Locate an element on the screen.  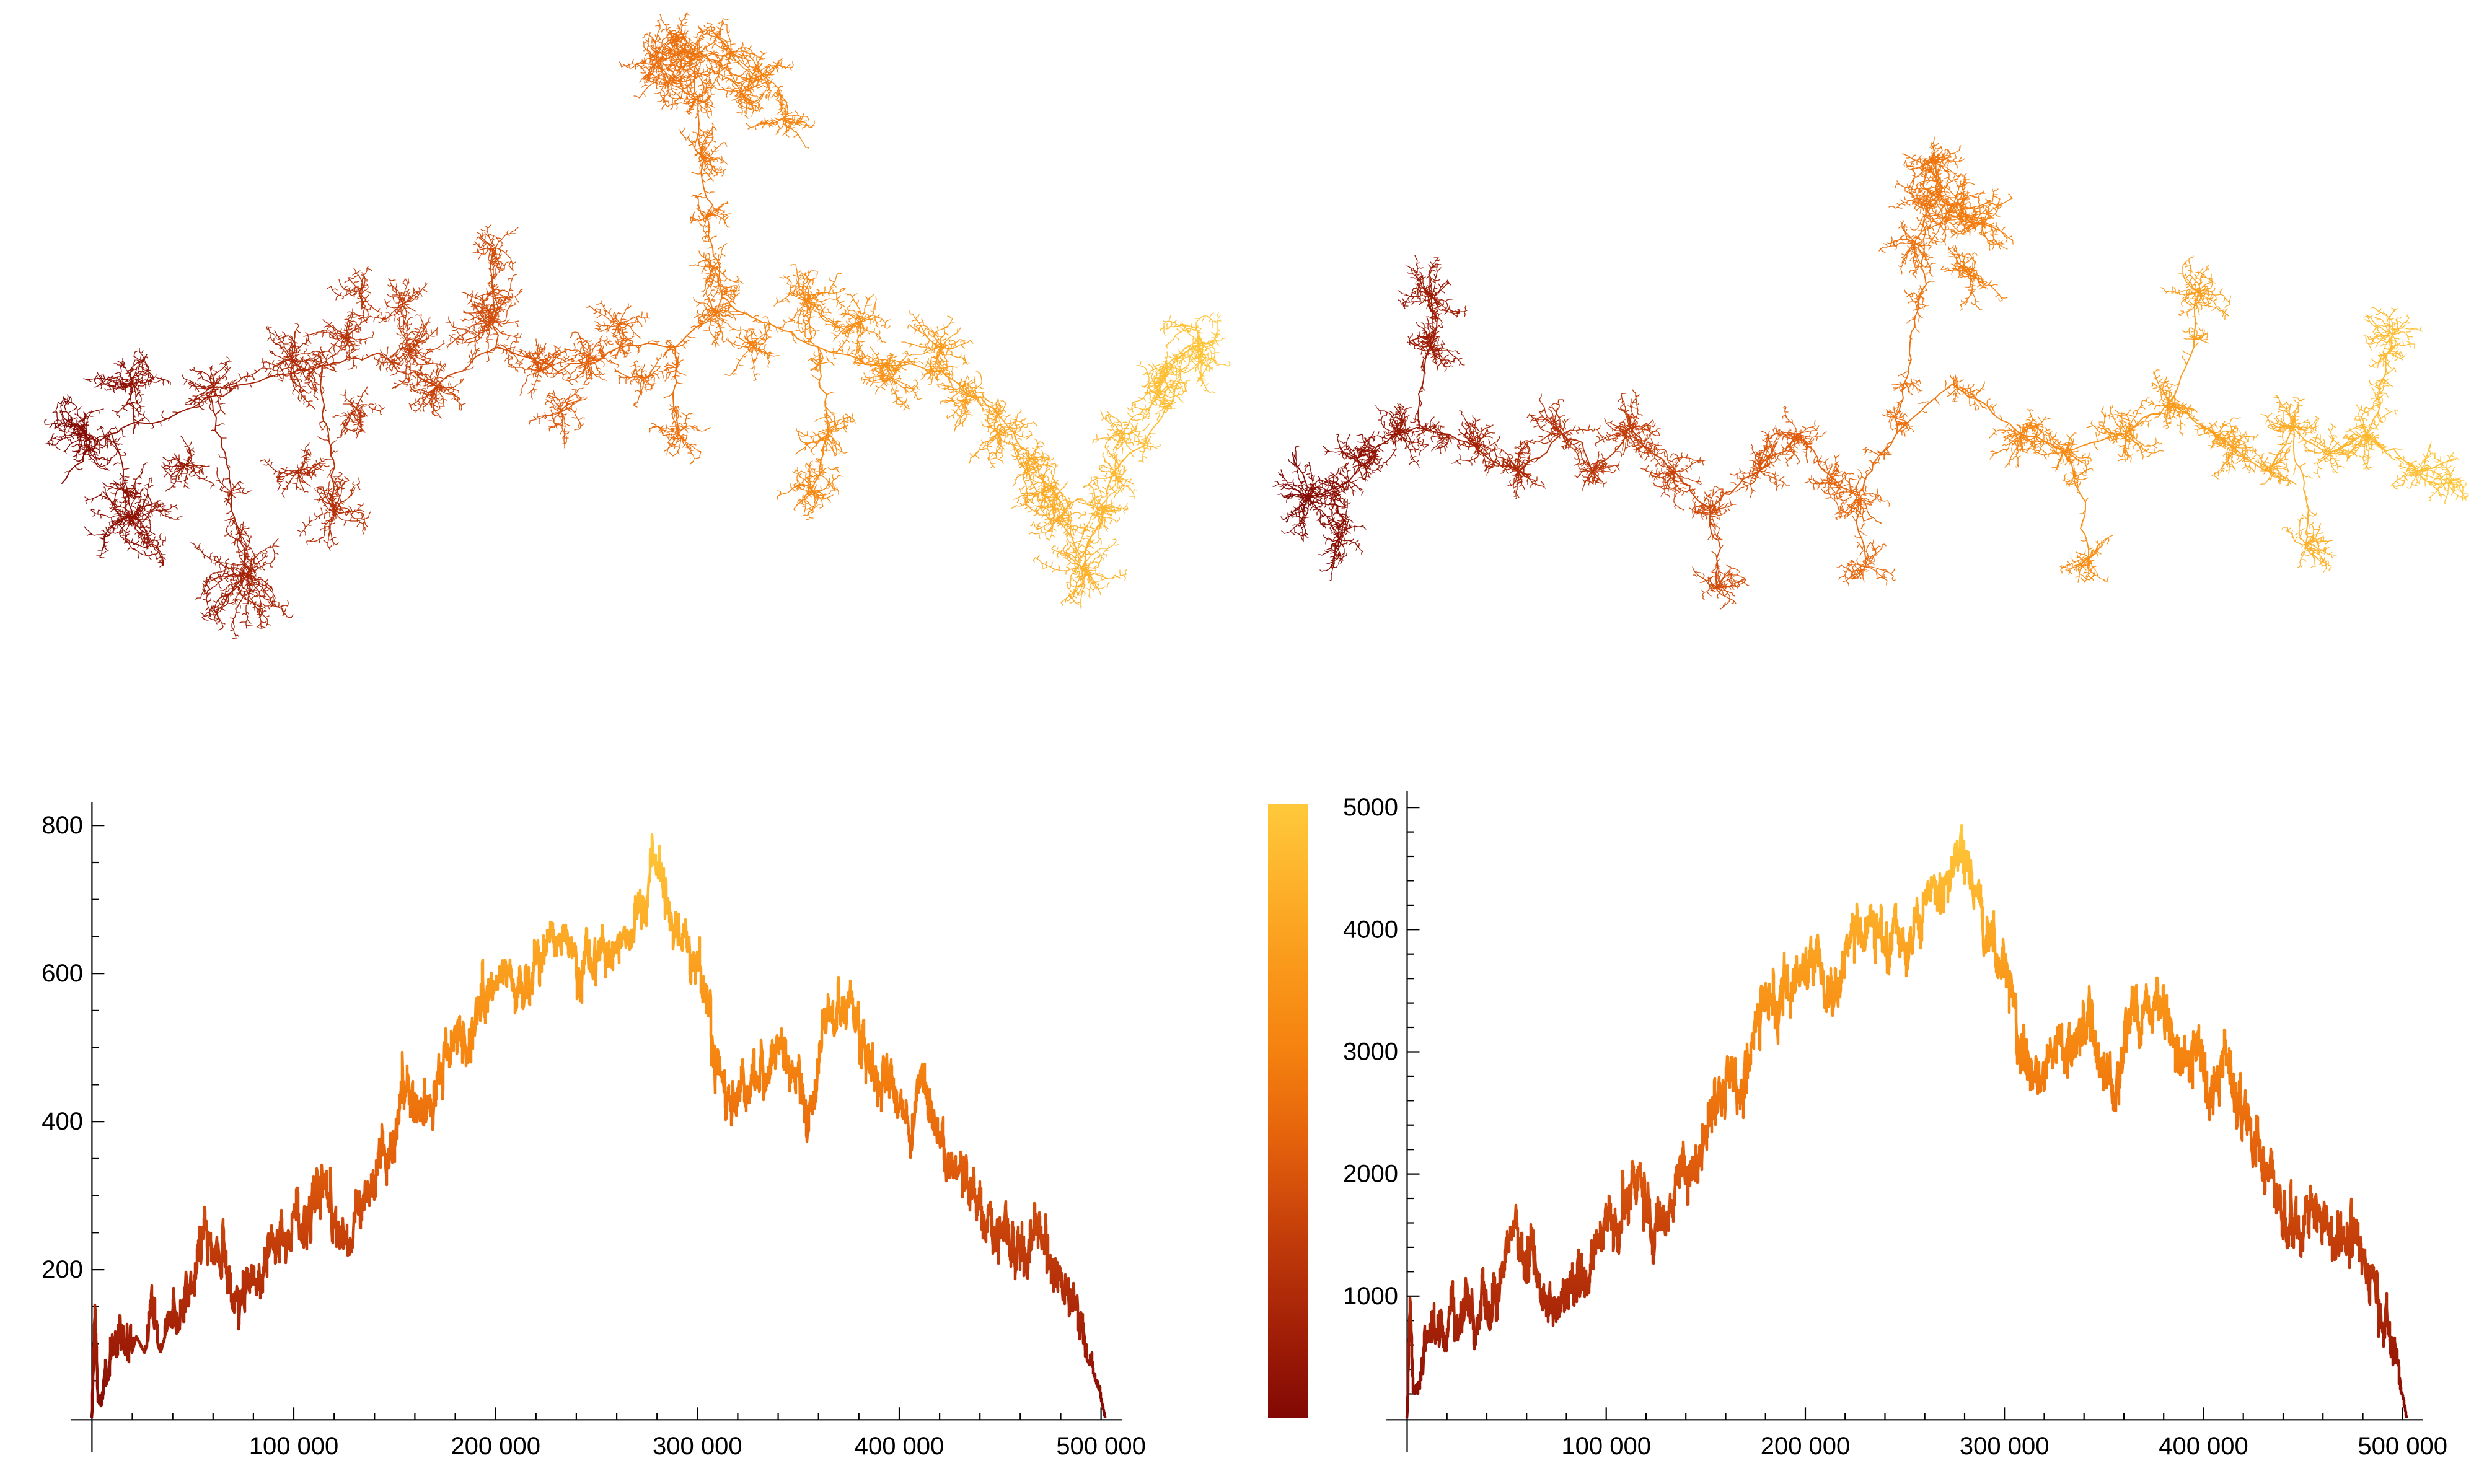
svg-text: 3000 is located at coordinates (1371, 1052).